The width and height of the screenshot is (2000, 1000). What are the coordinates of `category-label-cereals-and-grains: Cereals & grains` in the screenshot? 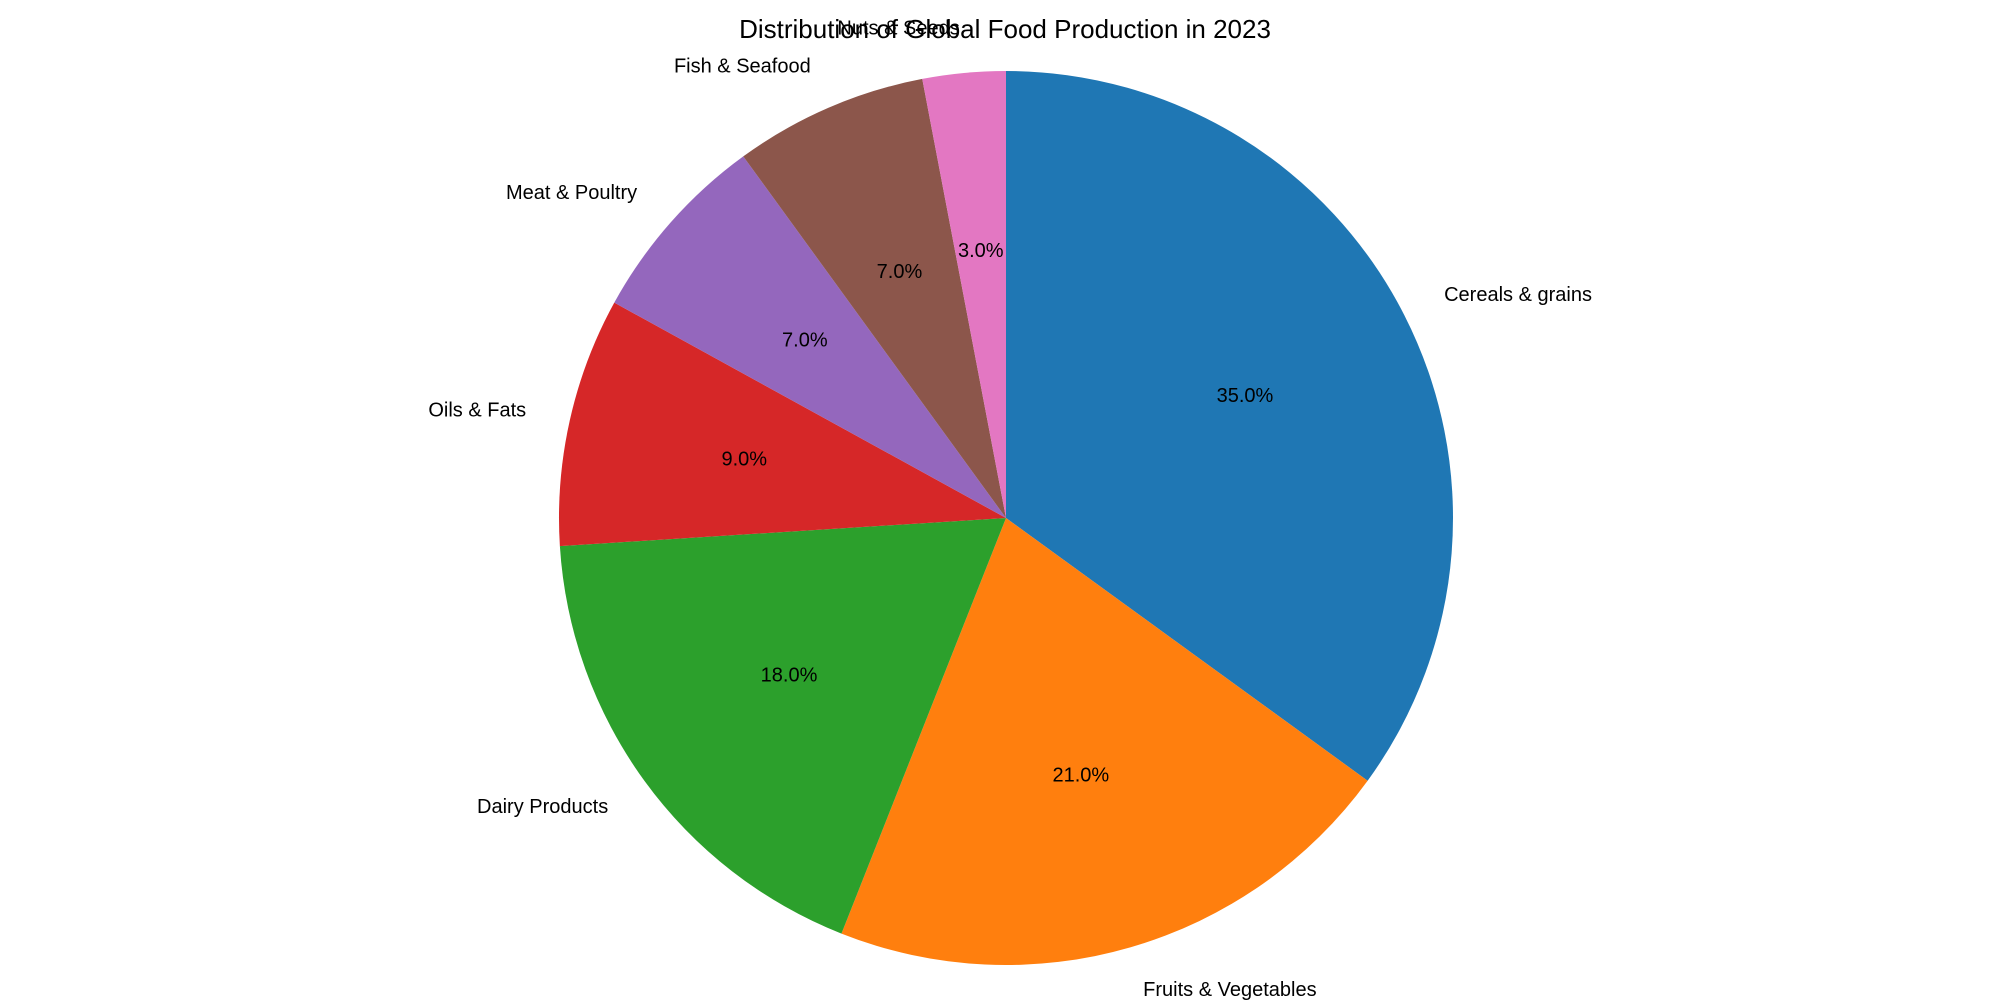 It's located at (1518, 295).